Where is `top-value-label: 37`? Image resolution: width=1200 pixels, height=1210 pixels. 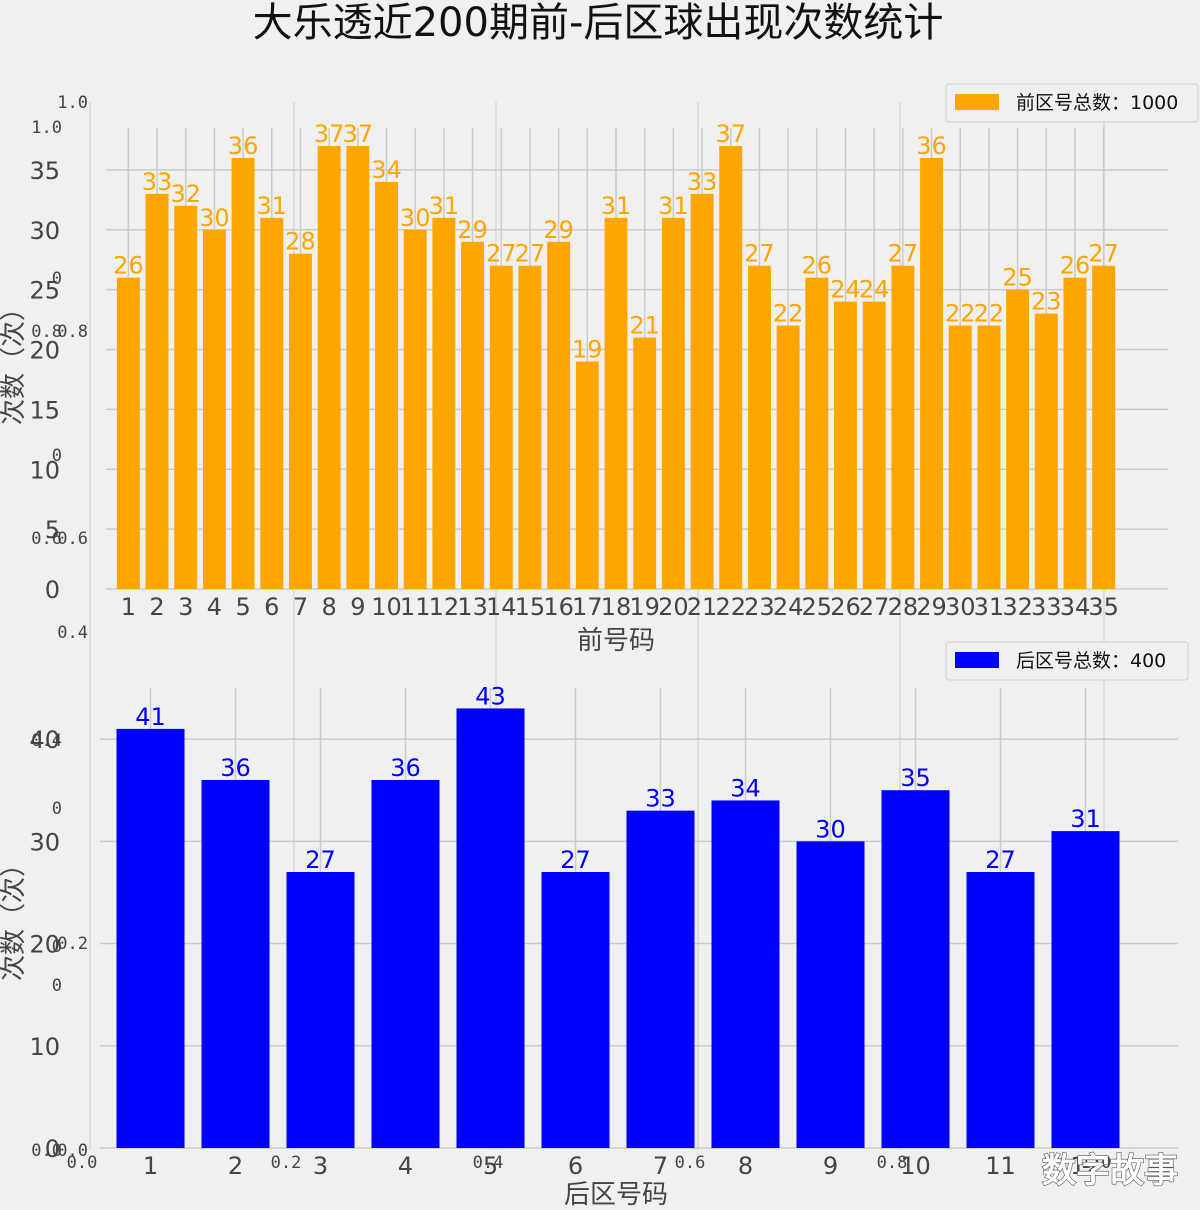
top-value-label: 37 is located at coordinates (329, 134).